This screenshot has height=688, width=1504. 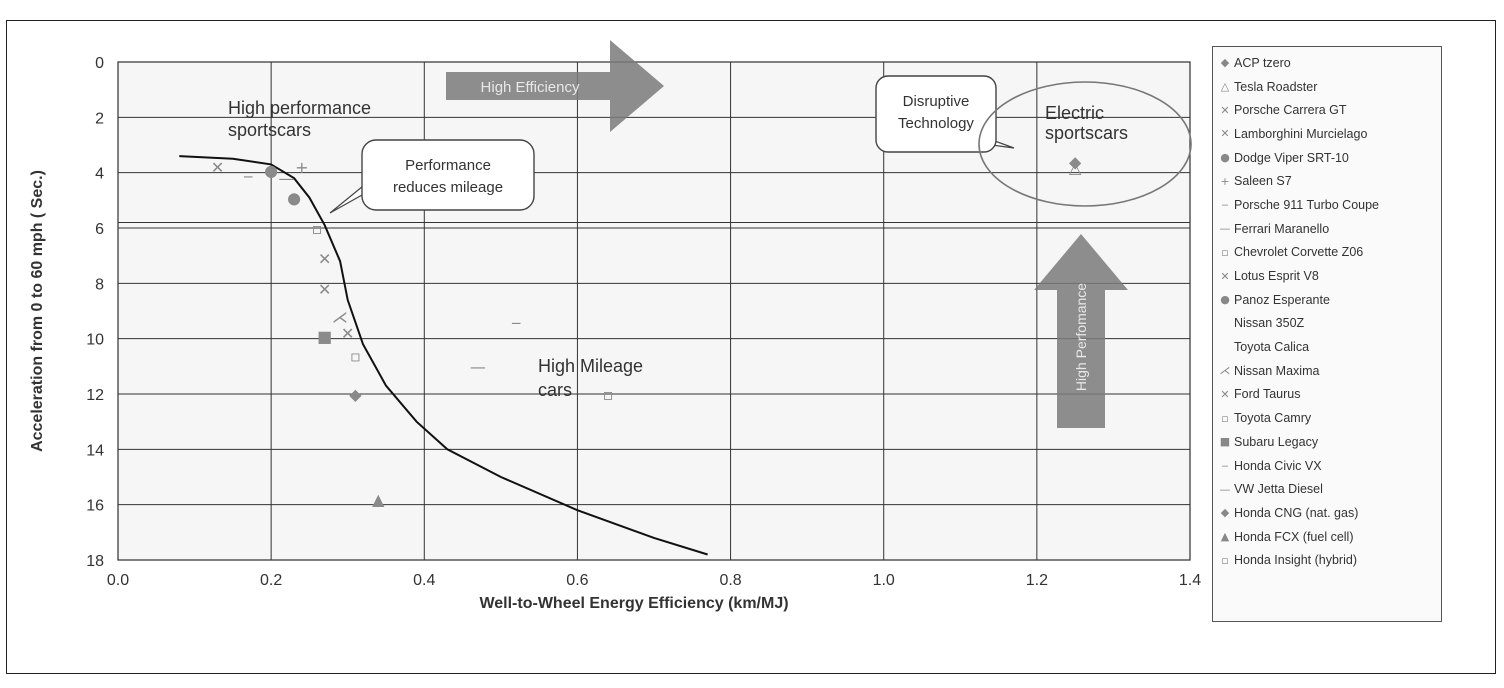 What do you see at coordinates (1272, 347) in the screenshot?
I see `legend-label: Toyota Calica` at bounding box center [1272, 347].